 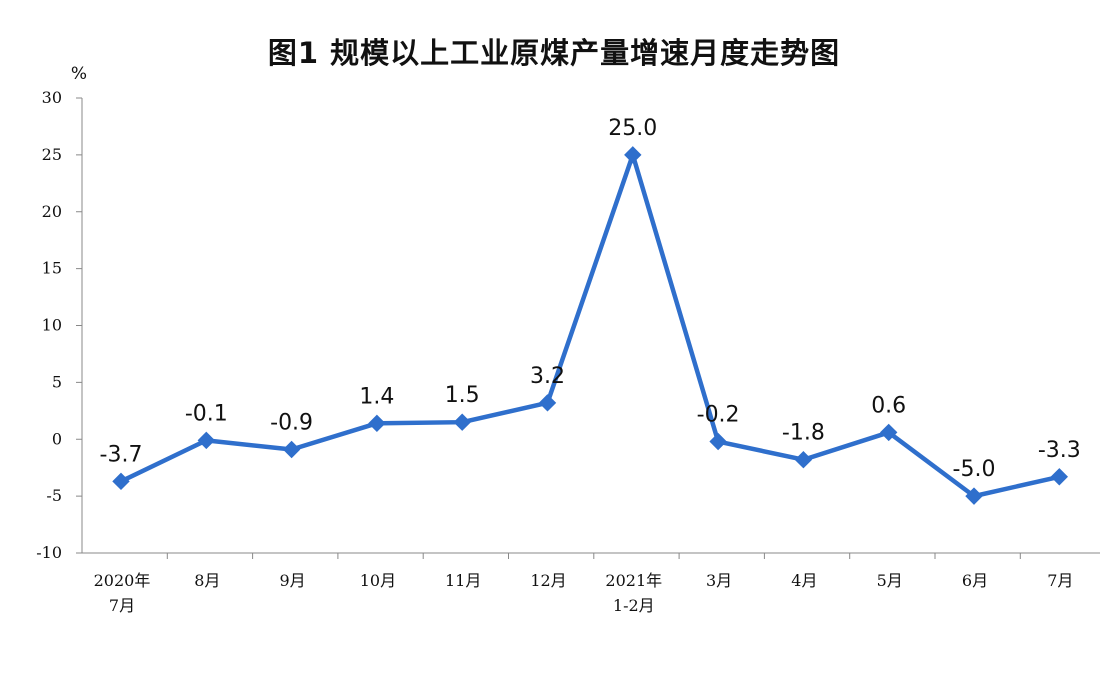 What do you see at coordinates (122, 580) in the screenshot?
I see `x-tick-label: 2020年` at bounding box center [122, 580].